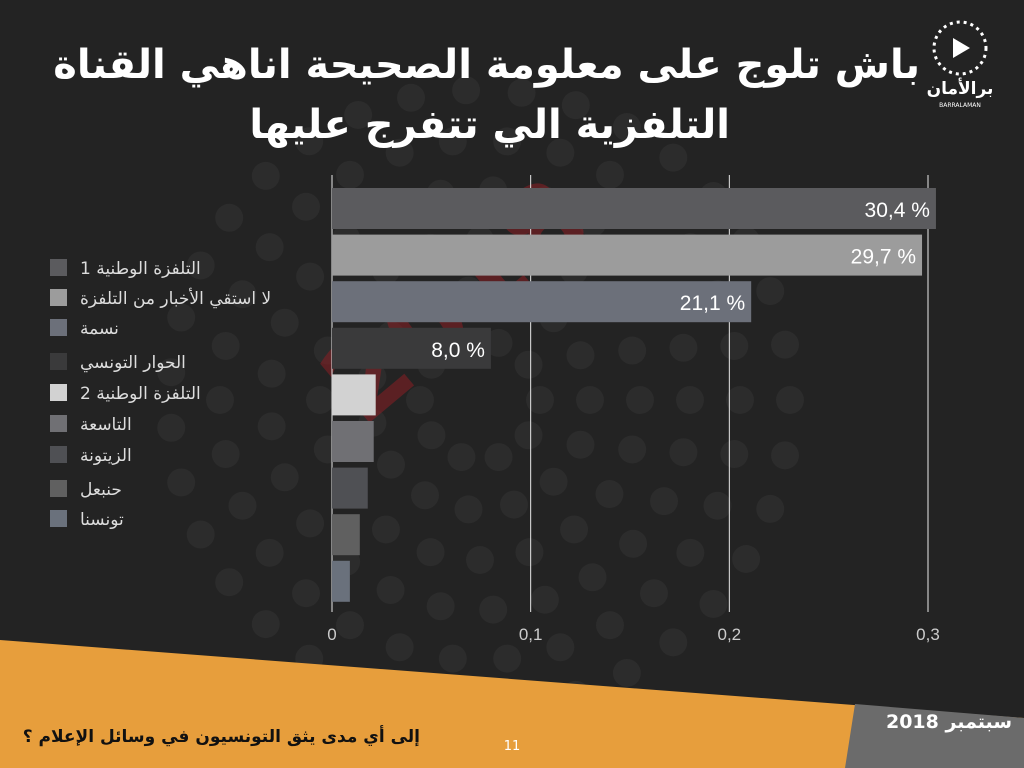 This screenshot has height=768, width=1024. Describe the element at coordinates (458, 350) in the screenshot. I see `value-label: 8,0 %` at that location.